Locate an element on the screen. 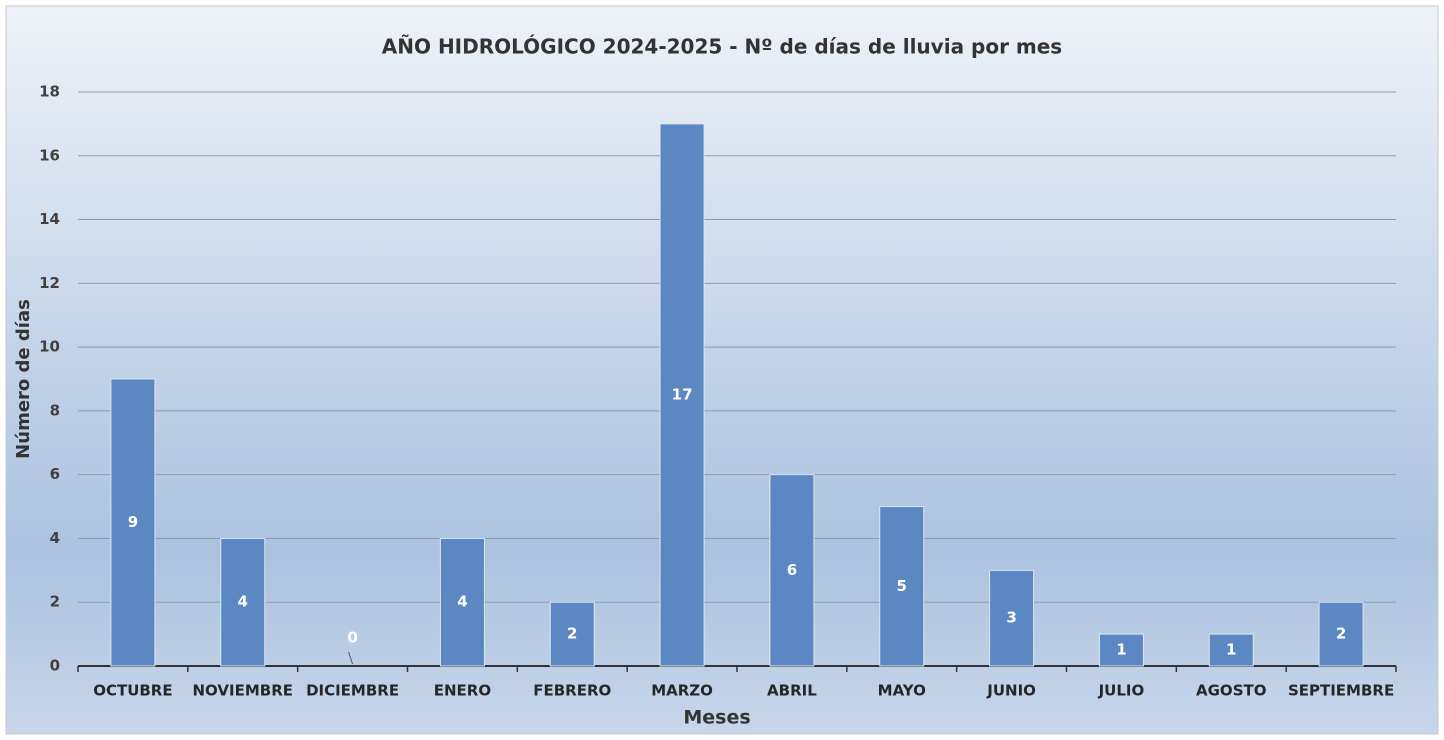 The height and width of the screenshot is (740, 1444). y-tick-label: 14 is located at coordinates (49, 219).